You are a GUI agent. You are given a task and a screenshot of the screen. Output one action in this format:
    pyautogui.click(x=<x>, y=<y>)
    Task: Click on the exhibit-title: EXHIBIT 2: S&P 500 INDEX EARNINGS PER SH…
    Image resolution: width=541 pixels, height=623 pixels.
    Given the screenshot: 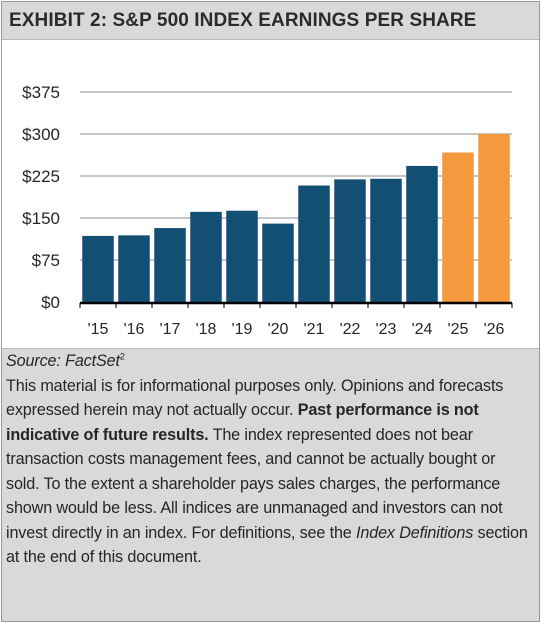 What is the action you would take?
    pyautogui.click(x=270, y=21)
    